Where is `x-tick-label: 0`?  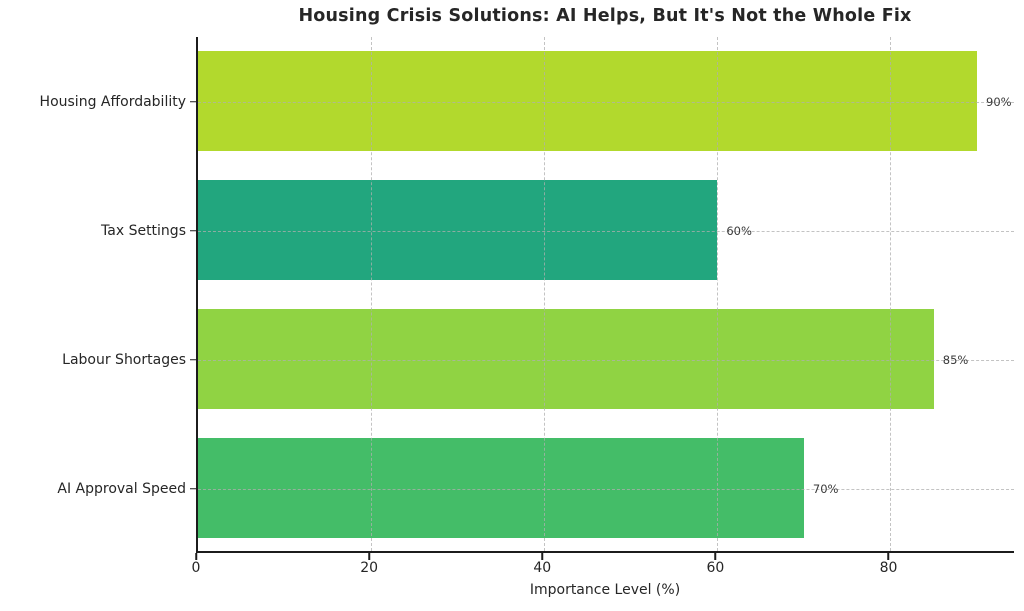 x-tick-label: 0 is located at coordinates (196, 568).